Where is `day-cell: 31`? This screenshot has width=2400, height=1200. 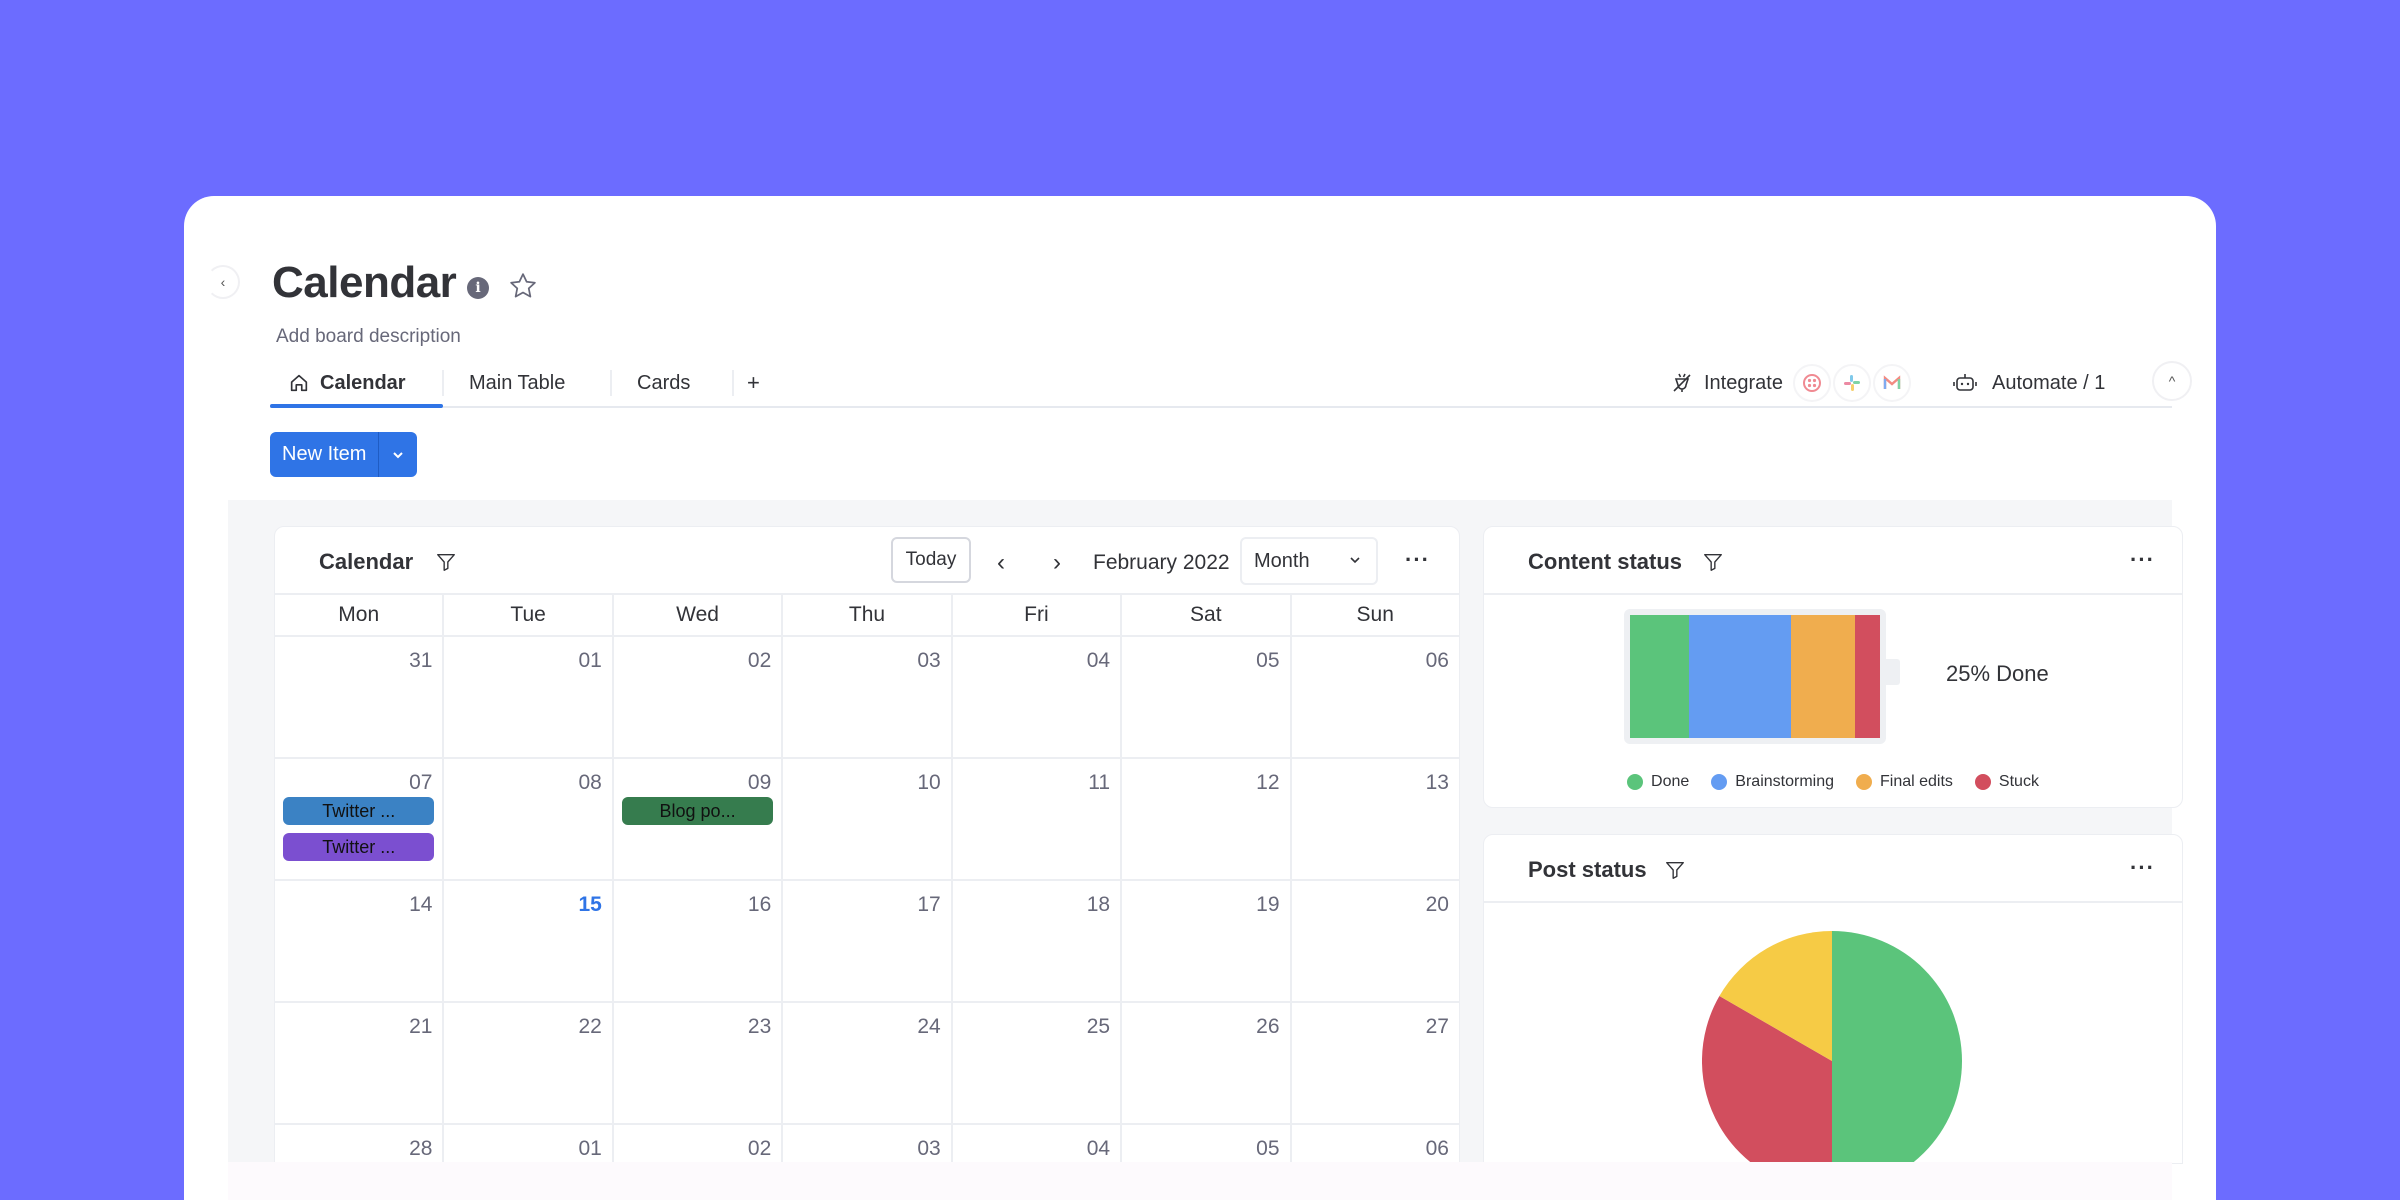 day-cell: 31 is located at coordinates (360, 697).